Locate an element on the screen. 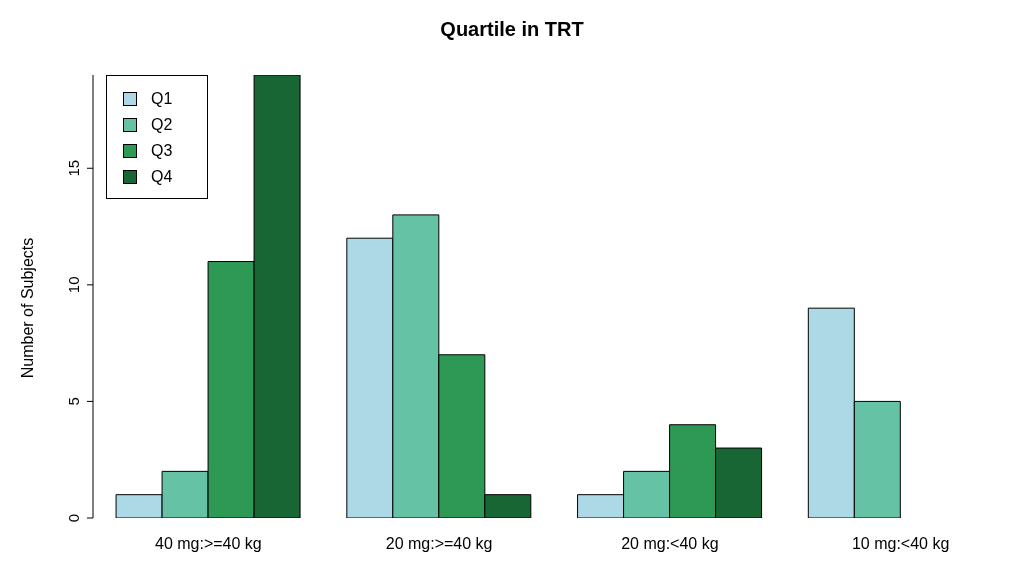  y-tick-label: 10 is located at coordinates (73, 285).